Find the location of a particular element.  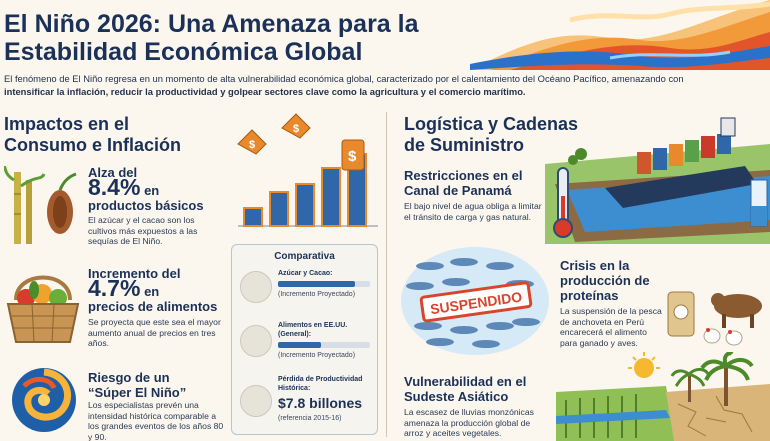

commodities-heading-en: en is located at coordinates (152, 190).